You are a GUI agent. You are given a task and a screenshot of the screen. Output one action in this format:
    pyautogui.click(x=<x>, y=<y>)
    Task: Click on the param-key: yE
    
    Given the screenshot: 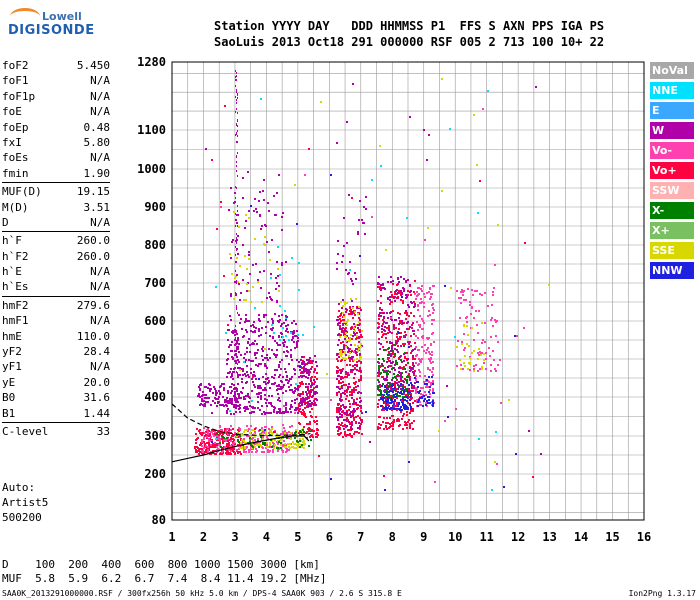 What is the action you would take?
    pyautogui.click(x=9, y=382)
    